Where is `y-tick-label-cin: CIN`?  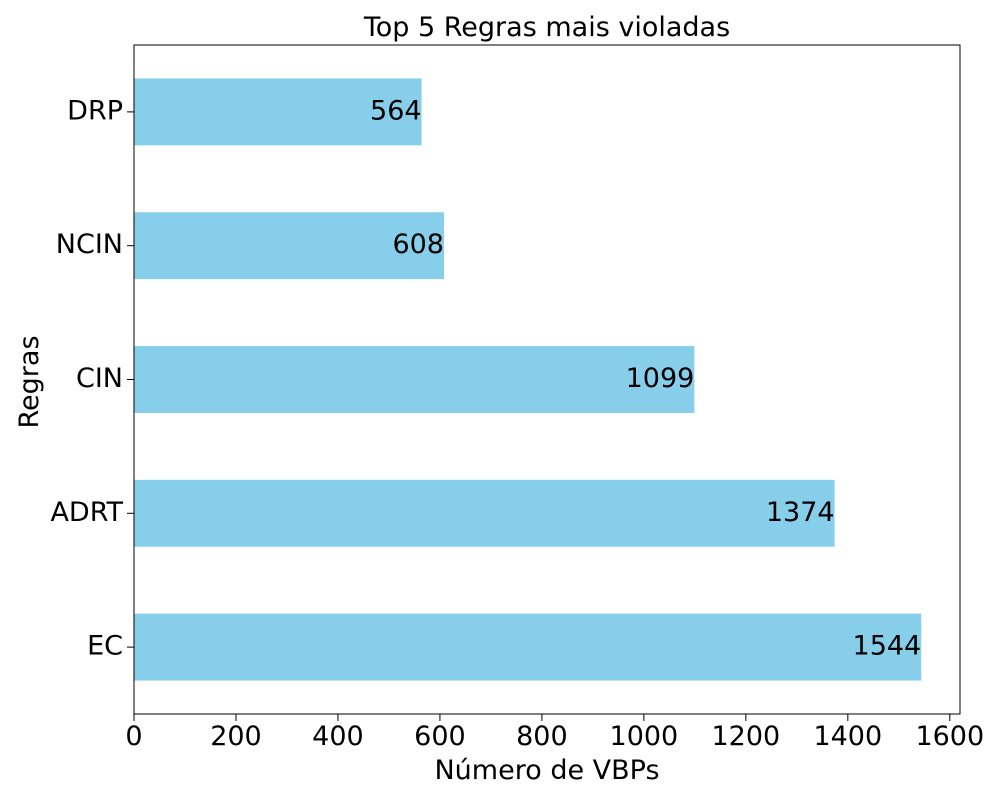 y-tick-label-cin: CIN is located at coordinates (99, 378).